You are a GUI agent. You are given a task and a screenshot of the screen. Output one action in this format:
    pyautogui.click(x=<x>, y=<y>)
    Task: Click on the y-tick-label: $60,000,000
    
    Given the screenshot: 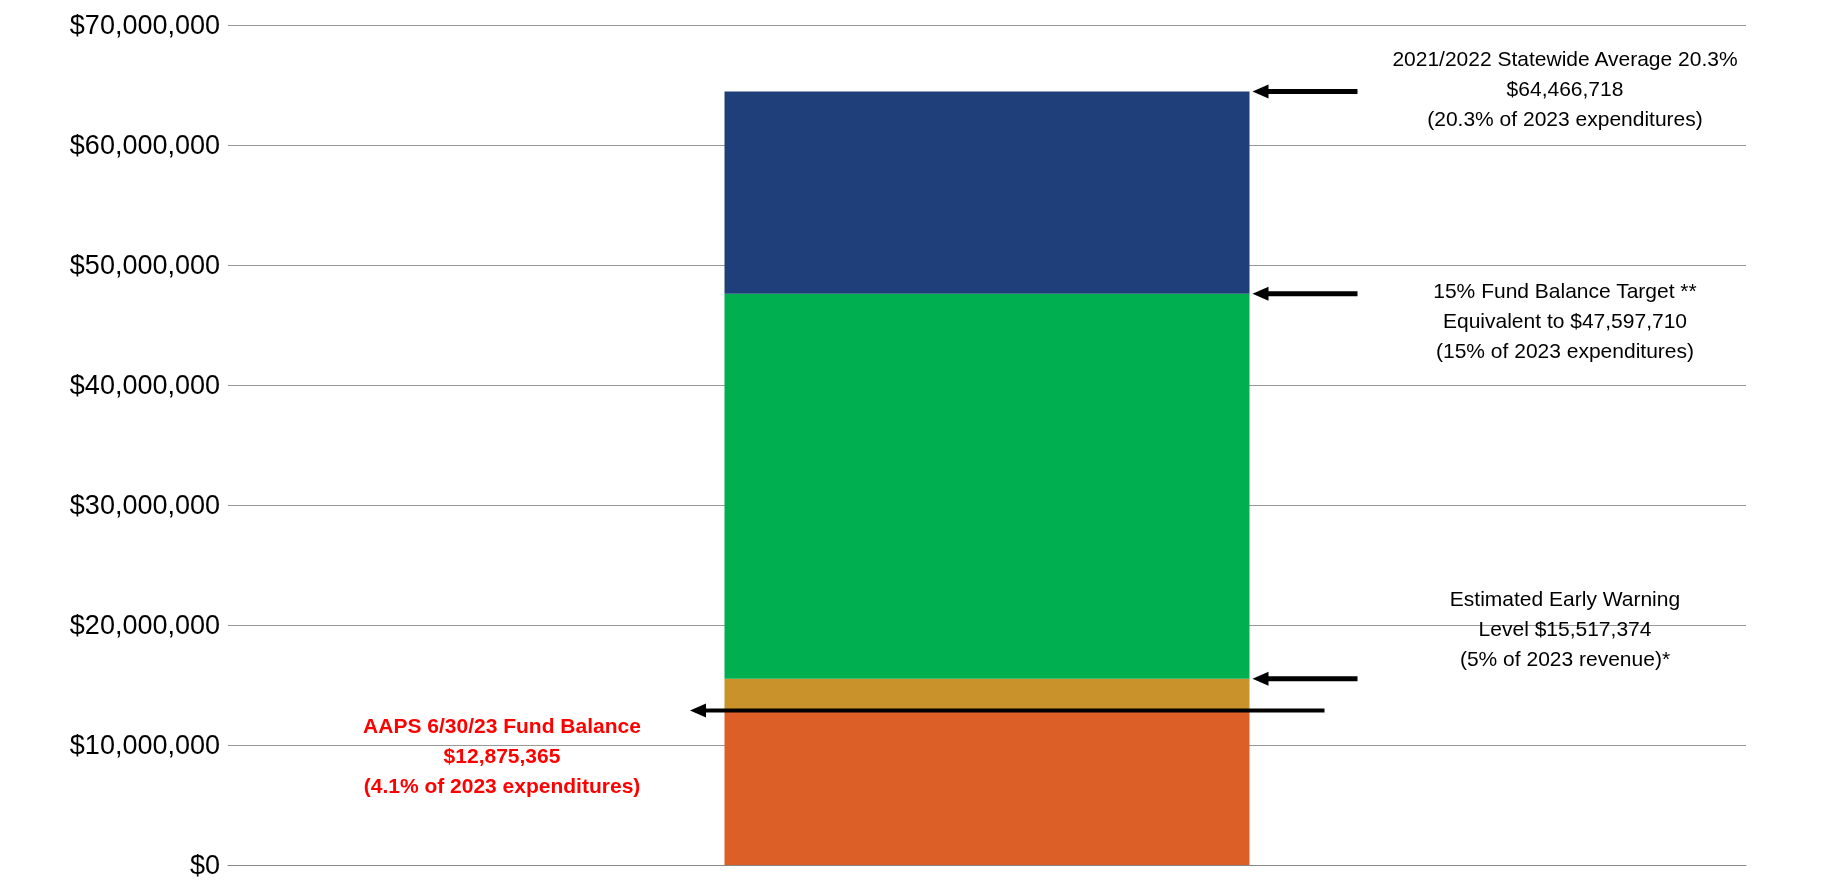 What is the action you would take?
    pyautogui.click(x=144, y=145)
    